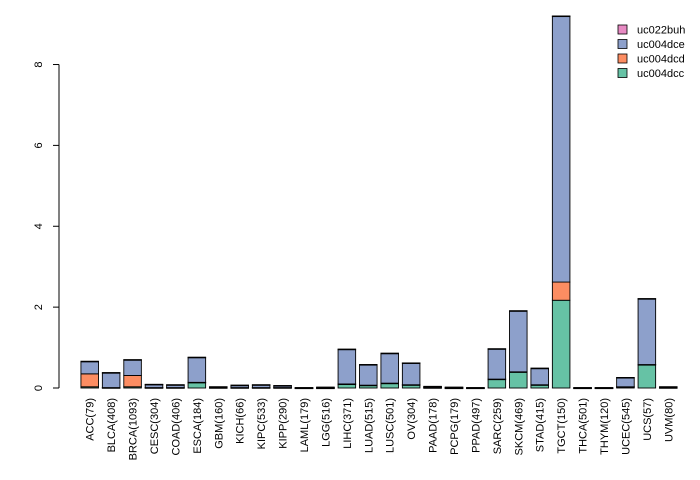 Image resolution: width=700 pixels, height=480 pixels. I want to click on y-tick-label-0: 0, so click(39, 388).